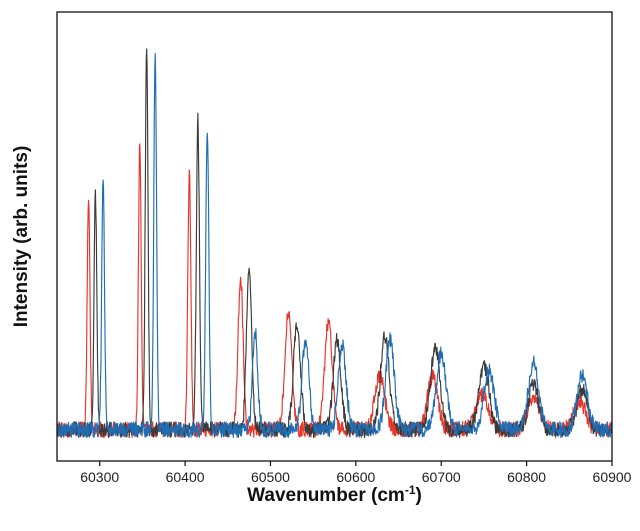 This screenshot has height=531, width=640. Describe the element at coordinates (355, 477) in the screenshot. I see `x-tick-label: 60600` at that location.